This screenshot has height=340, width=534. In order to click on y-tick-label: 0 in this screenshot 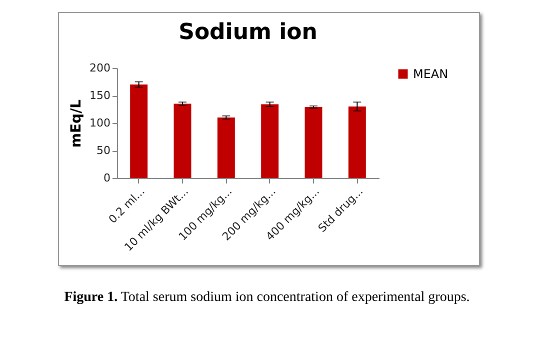, I will do `click(107, 178)`.